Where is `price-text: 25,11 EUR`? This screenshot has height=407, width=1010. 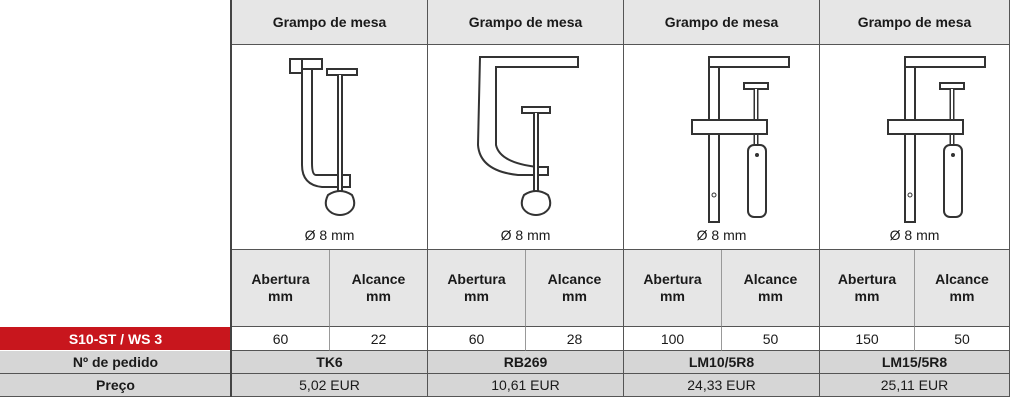
price-text: 25,11 EUR is located at coordinates (914, 385).